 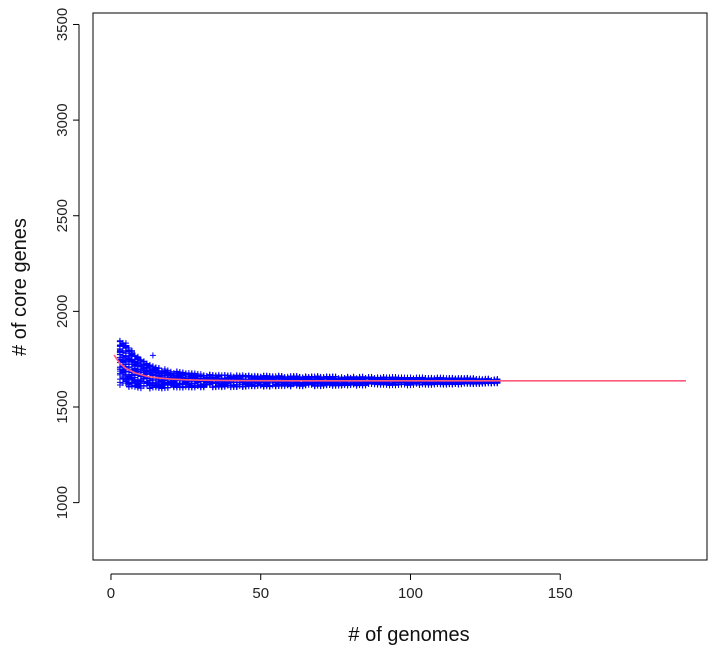 I want to click on x-axis: 0 50 100 150, so click(x=340, y=587).